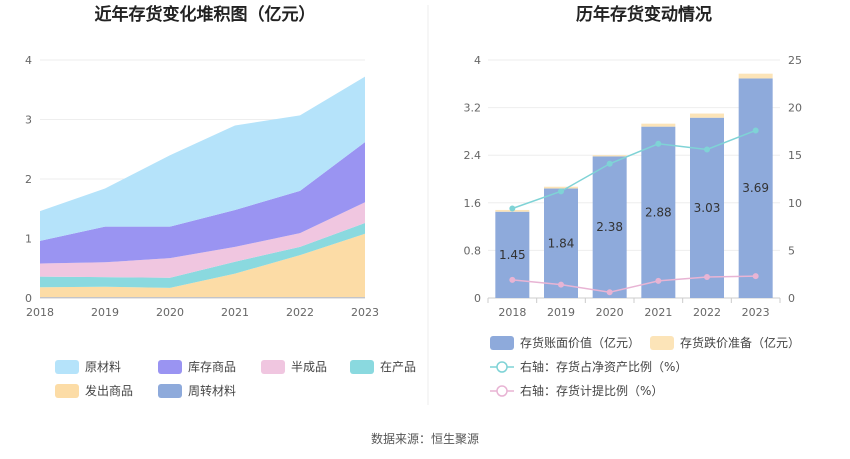 The image size is (850, 459). Describe the element at coordinates (202, 312) in the screenshot. I see `left-x-axis-ticks: 2018 2019 2020 2021 2022 2023` at that location.